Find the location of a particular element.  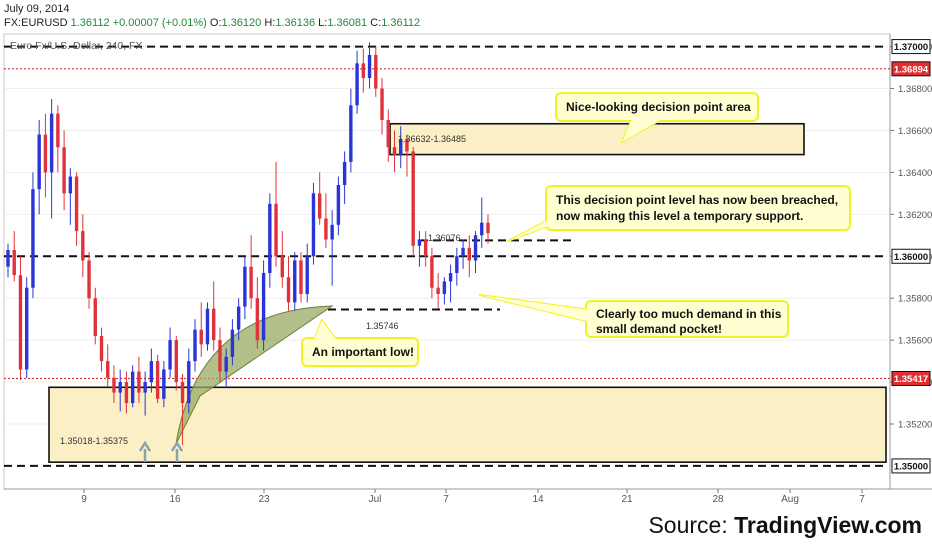

last-price: 1.36112 is located at coordinates (90, 23).